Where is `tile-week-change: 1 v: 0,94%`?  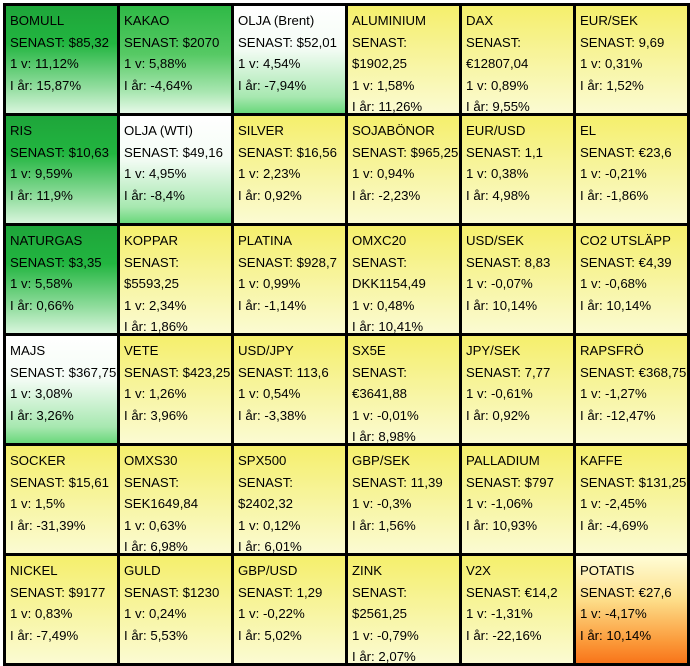
tile-week-change: 1 v: 0,94% is located at coordinates (405, 174).